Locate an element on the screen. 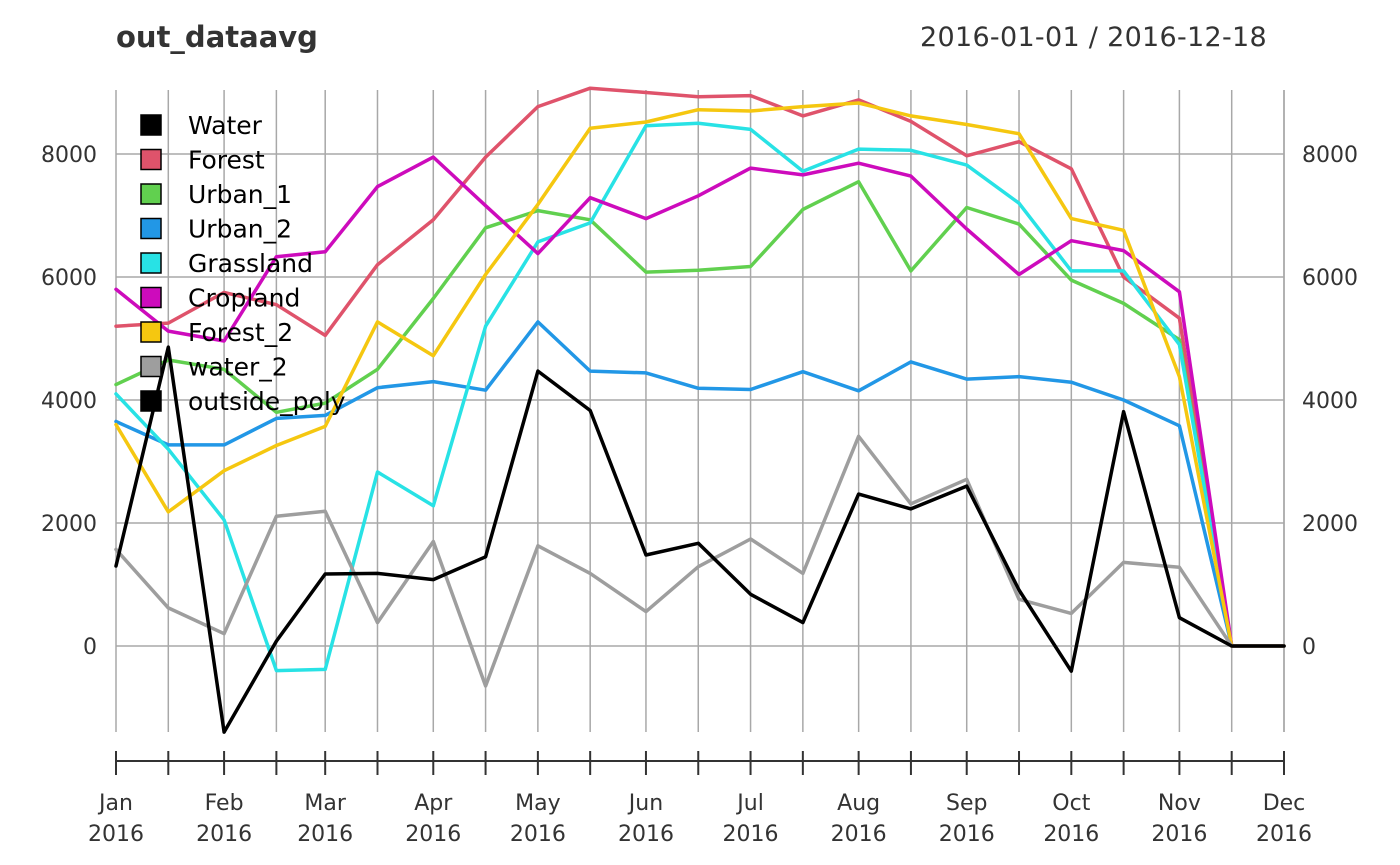  legend-label: Urban_2 is located at coordinates (240, 229).